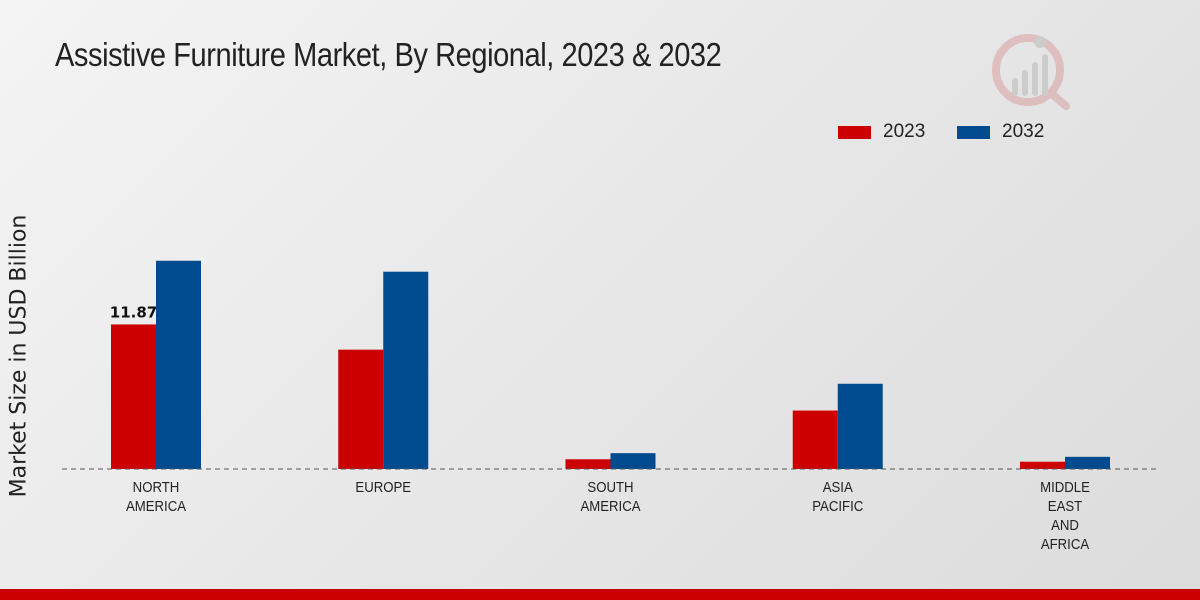 The image size is (1200, 600). Describe the element at coordinates (1031, 72) in the screenshot. I see `logo-icon` at that location.